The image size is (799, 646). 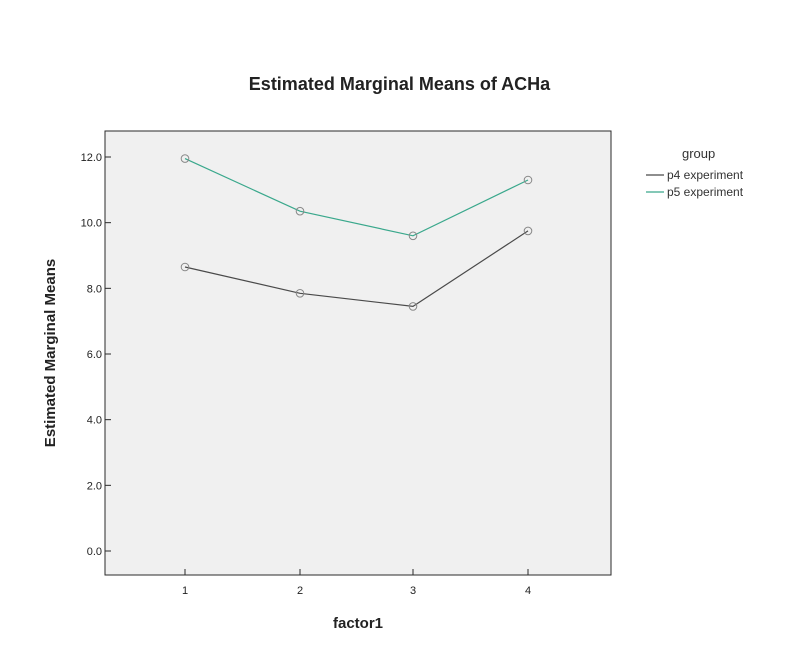 What do you see at coordinates (698, 153) in the screenshot?
I see `legend-title: group` at bounding box center [698, 153].